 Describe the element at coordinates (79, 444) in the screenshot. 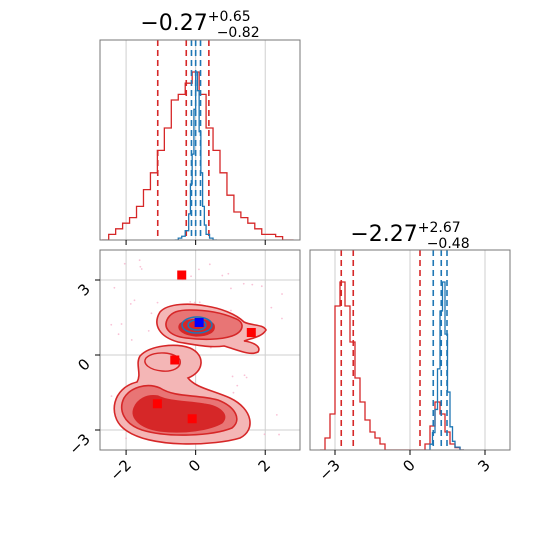

I see `contour-ytick-label-0: −3` at that location.